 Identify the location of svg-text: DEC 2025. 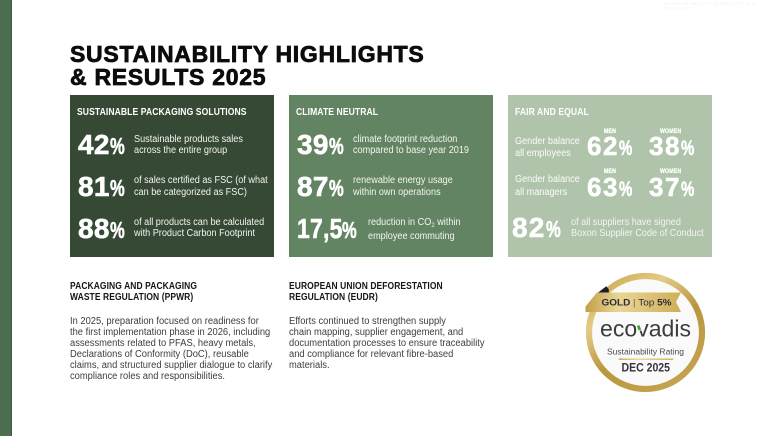
(646, 367).